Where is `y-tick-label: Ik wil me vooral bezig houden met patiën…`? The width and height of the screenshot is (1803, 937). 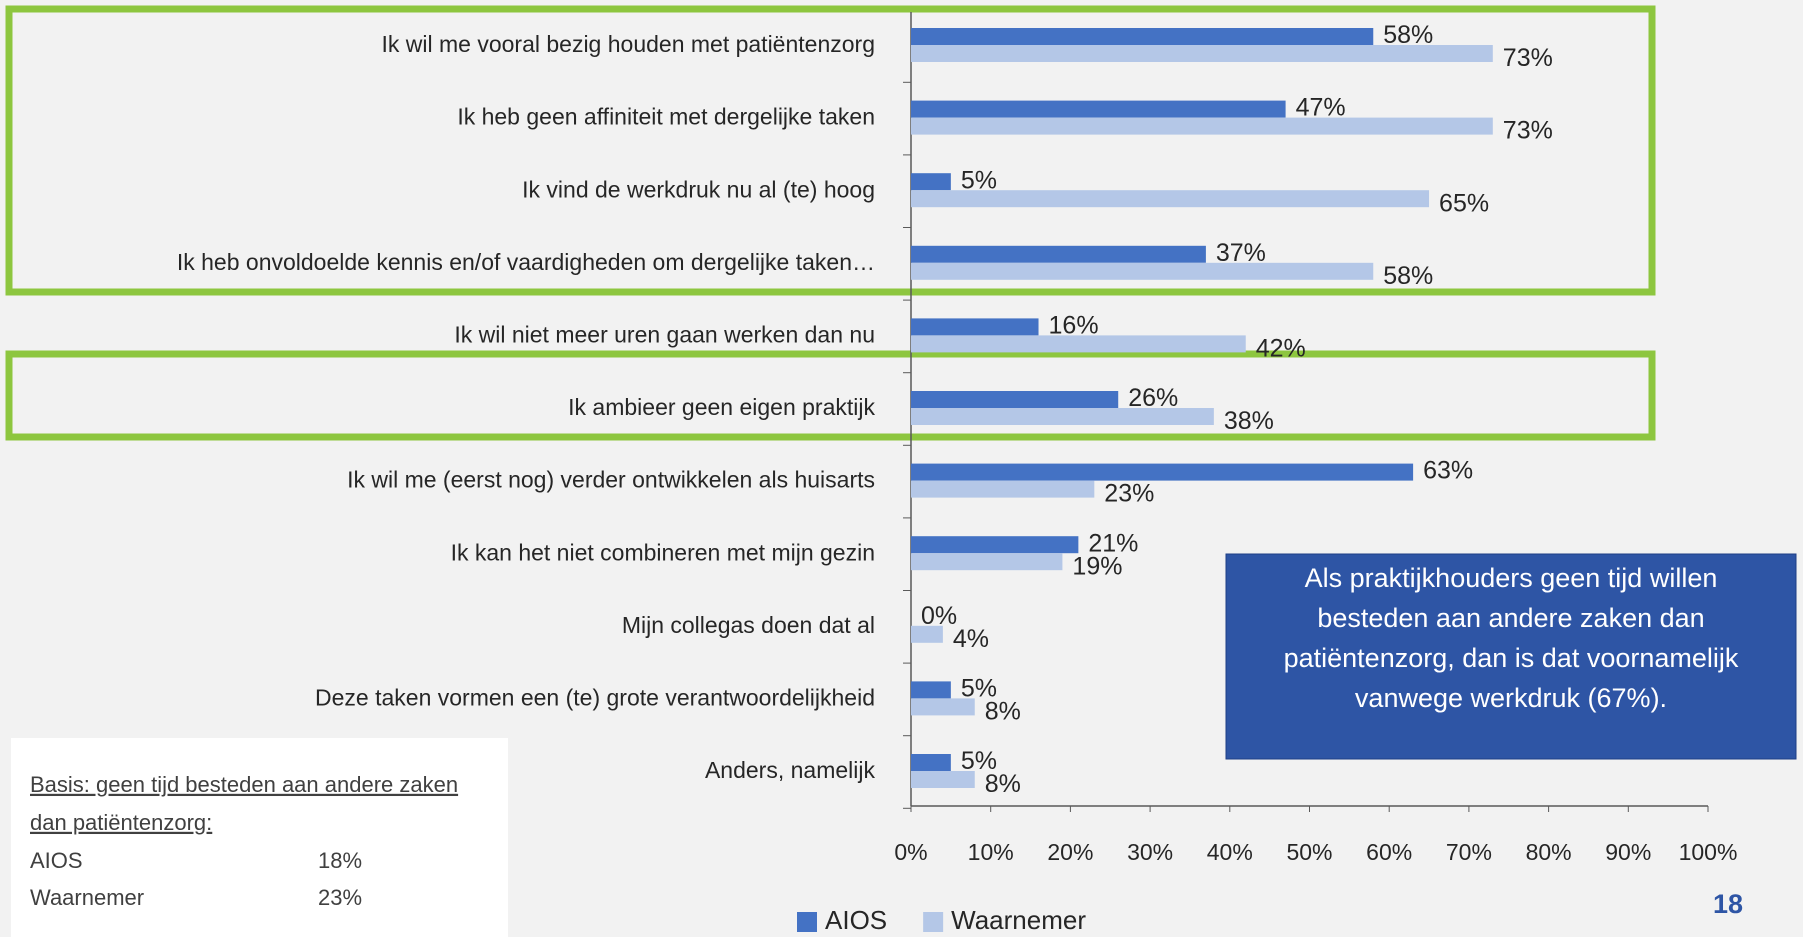 y-tick-label: Ik wil me vooral bezig houden met patiën… is located at coordinates (628, 44).